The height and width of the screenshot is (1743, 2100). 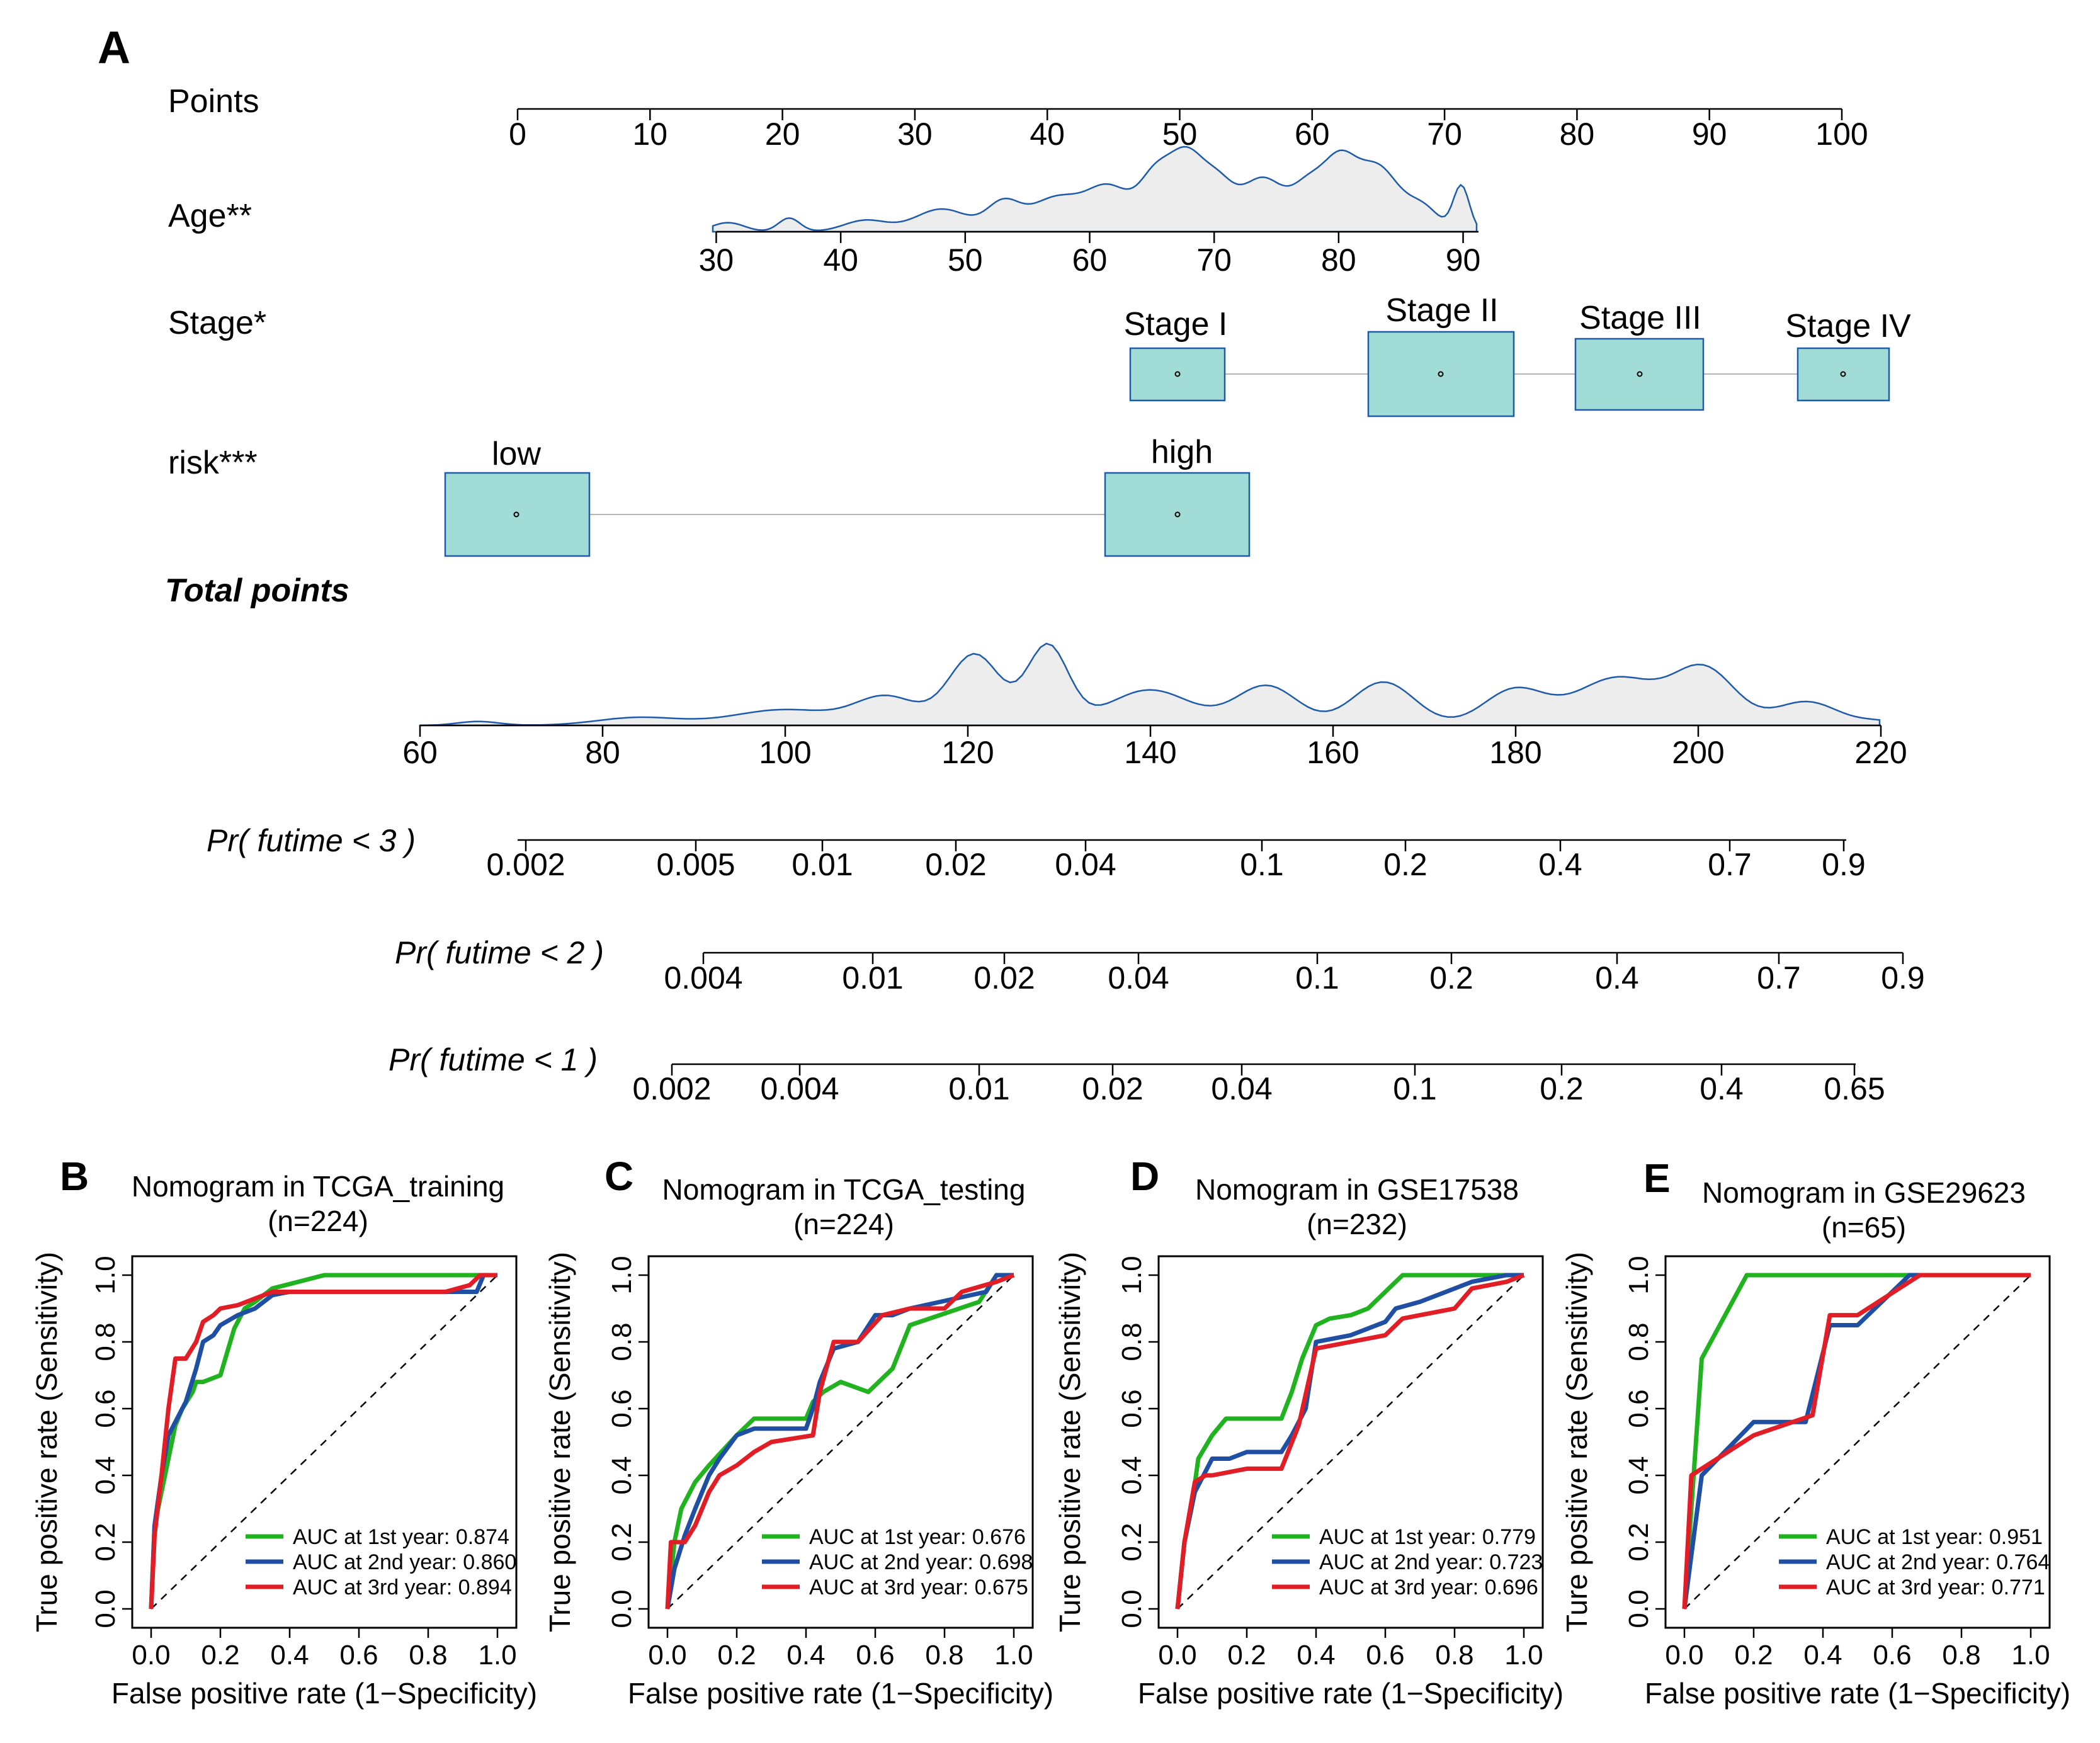 What do you see at coordinates (1903, 978) in the screenshot?
I see `pr2-tick-label: 0.9` at bounding box center [1903, 978].